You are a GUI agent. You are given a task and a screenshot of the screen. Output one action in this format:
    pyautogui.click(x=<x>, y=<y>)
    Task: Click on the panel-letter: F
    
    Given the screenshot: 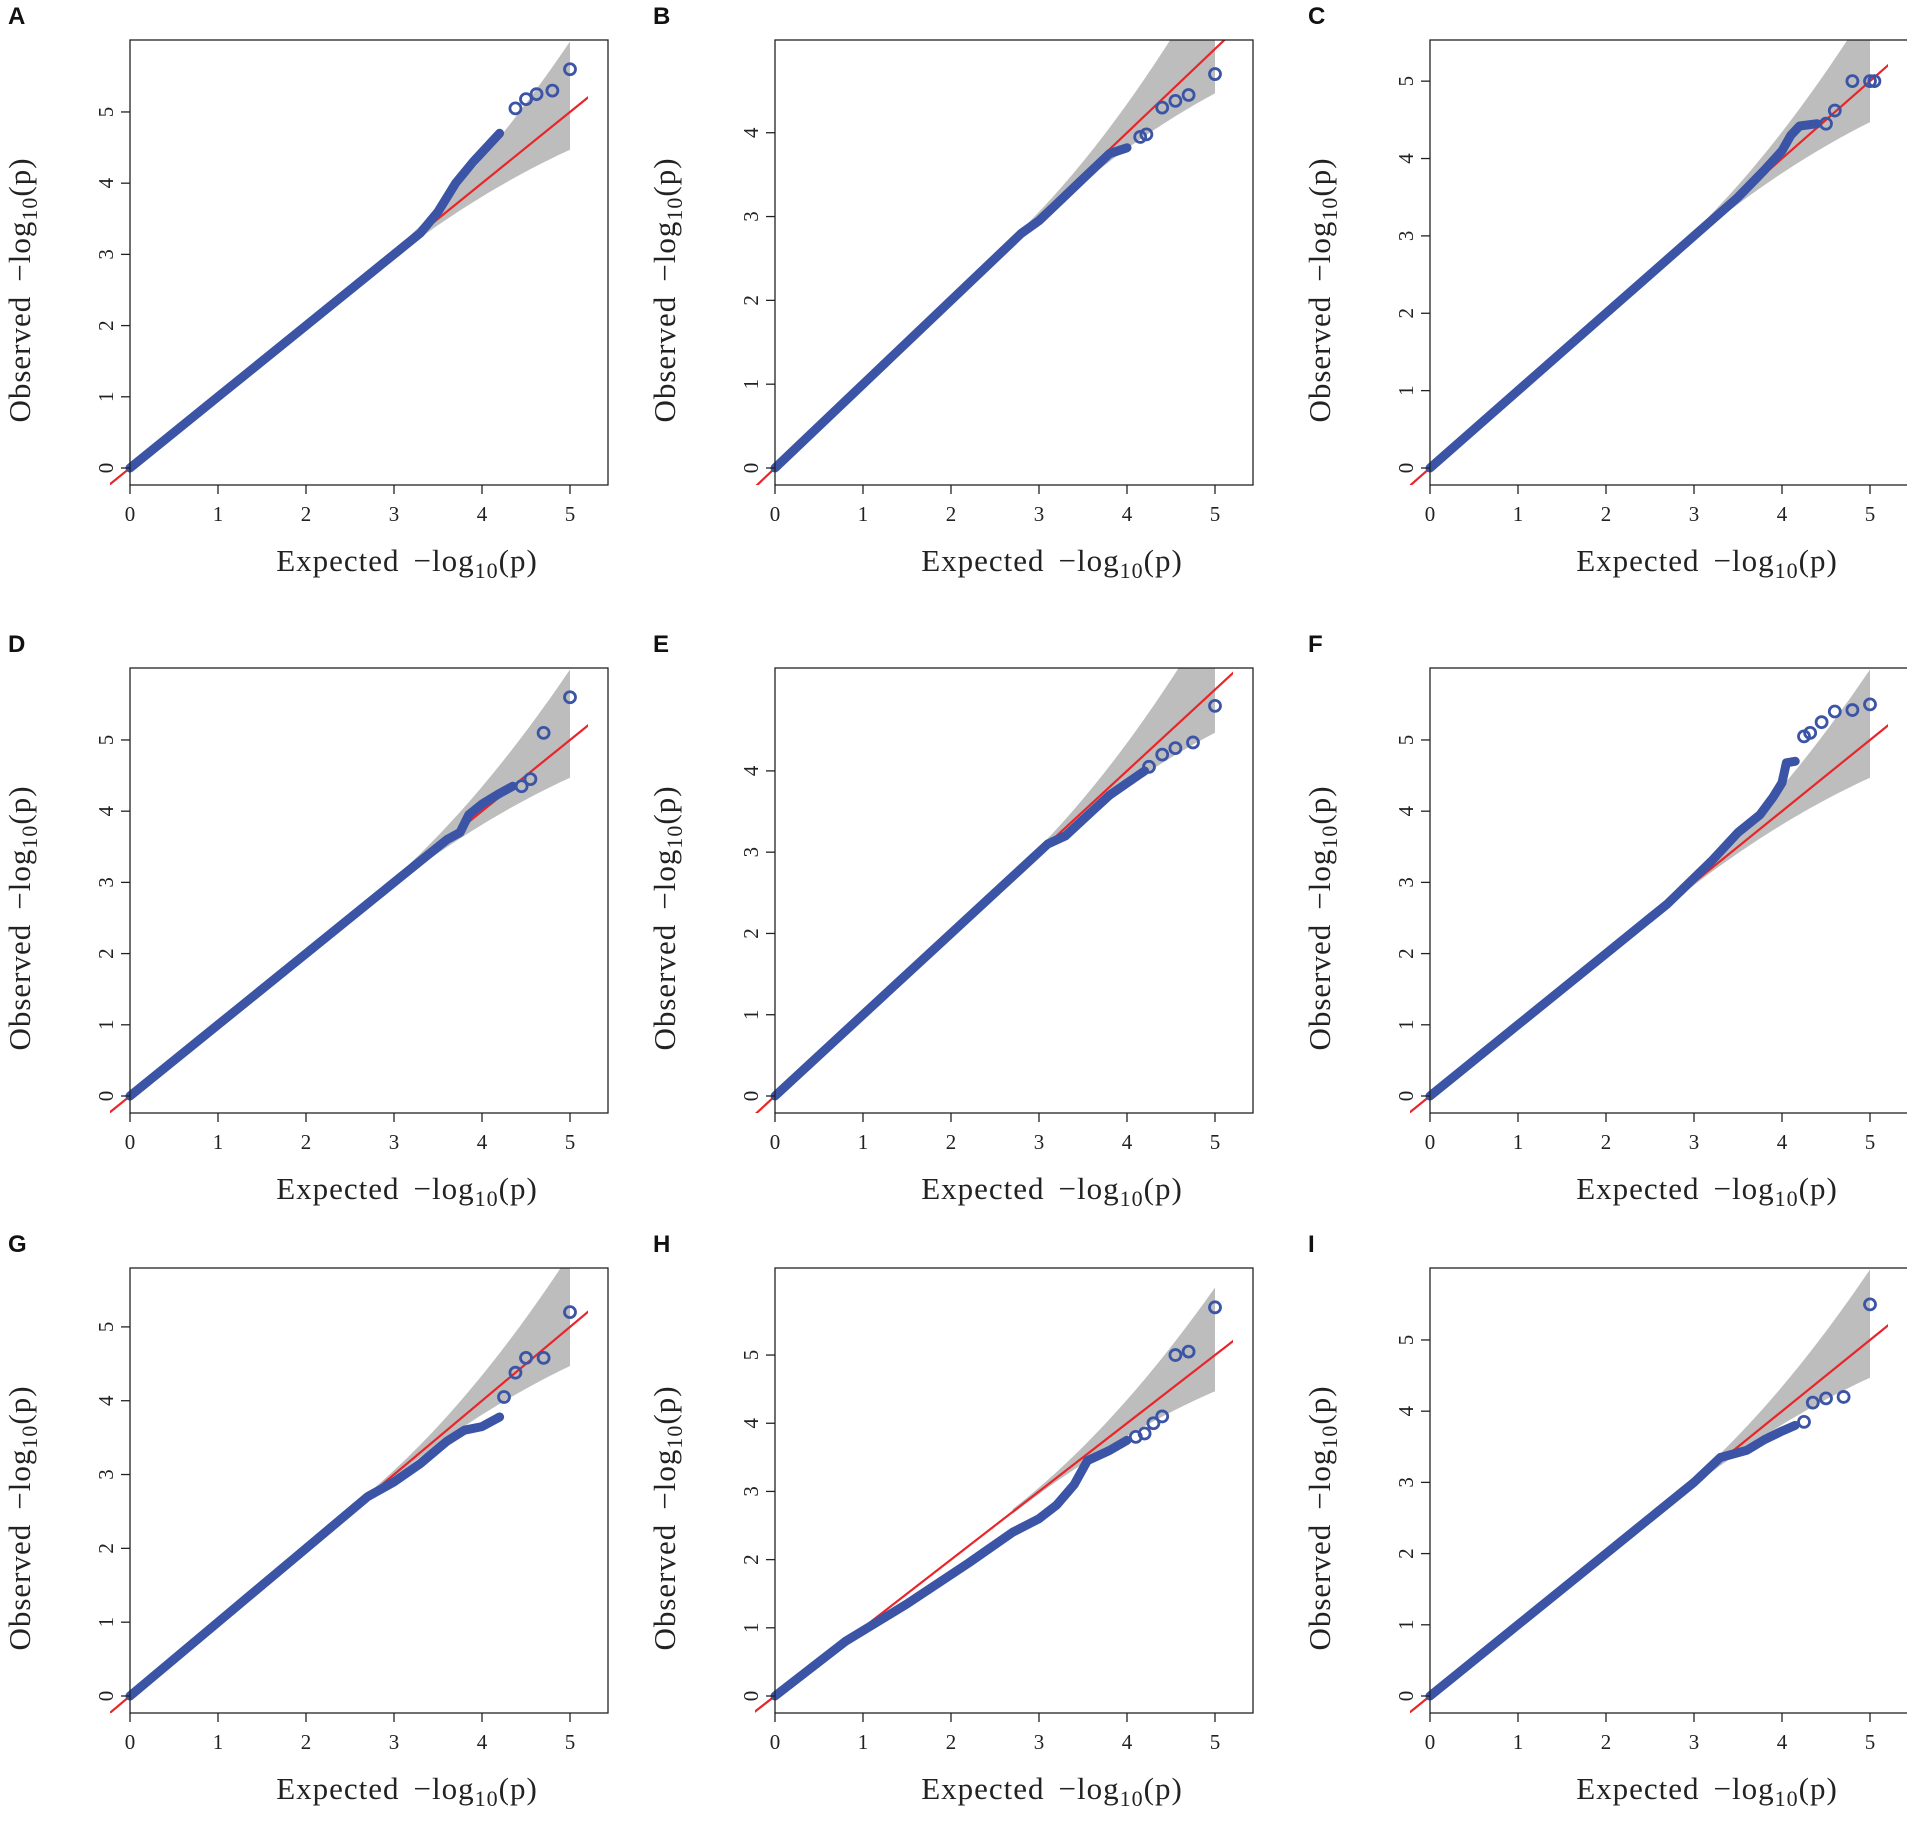 What is the action you would take?
    pyautogui.click(x=1315, y=644)
    